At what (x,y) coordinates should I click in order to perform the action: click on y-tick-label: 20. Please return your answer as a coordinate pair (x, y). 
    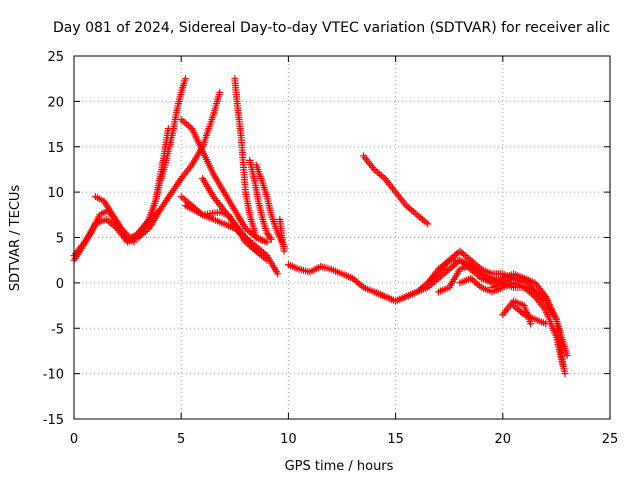
    Looking at the image, I should click on (55, 102).